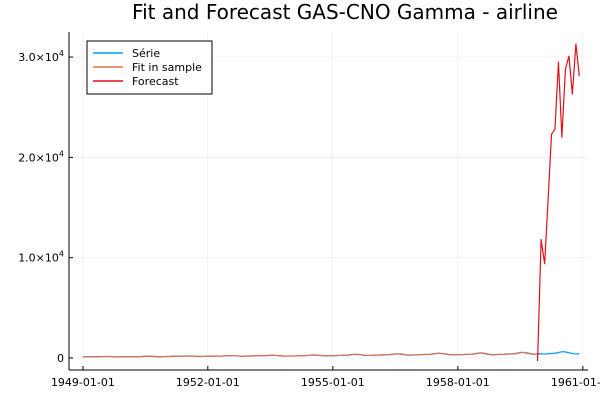  I want to click on series-line-fit-in-sample, so click(310, 354).